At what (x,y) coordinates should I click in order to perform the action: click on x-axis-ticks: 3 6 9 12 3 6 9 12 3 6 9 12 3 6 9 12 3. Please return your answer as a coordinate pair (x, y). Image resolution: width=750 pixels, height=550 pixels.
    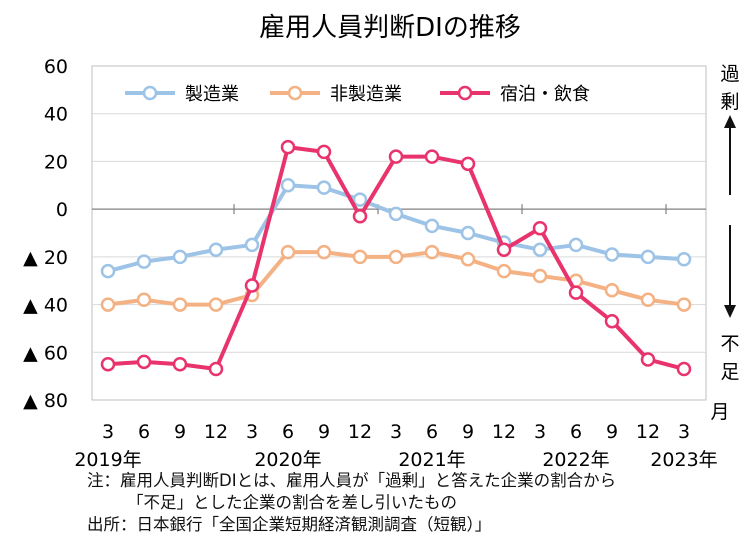
    Looking at the image, I should click on (396, 432).